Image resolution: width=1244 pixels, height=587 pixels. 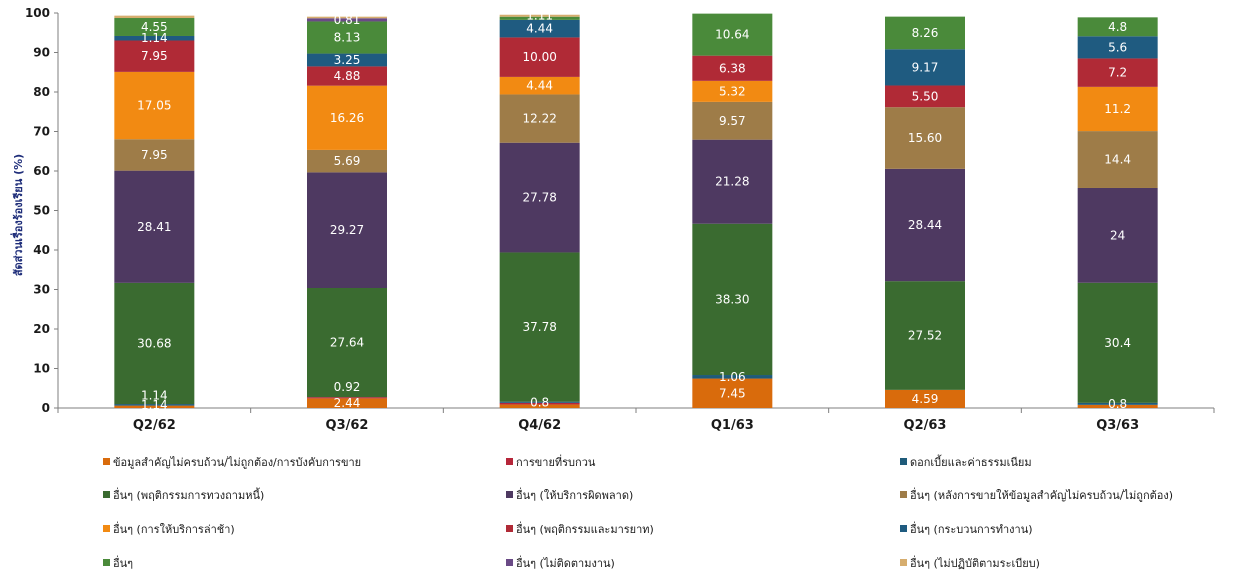 What do you see at coordinates (46, 408) in the screenshot?
I see `y-tick-label: 0` at bounding box center [46, 408].